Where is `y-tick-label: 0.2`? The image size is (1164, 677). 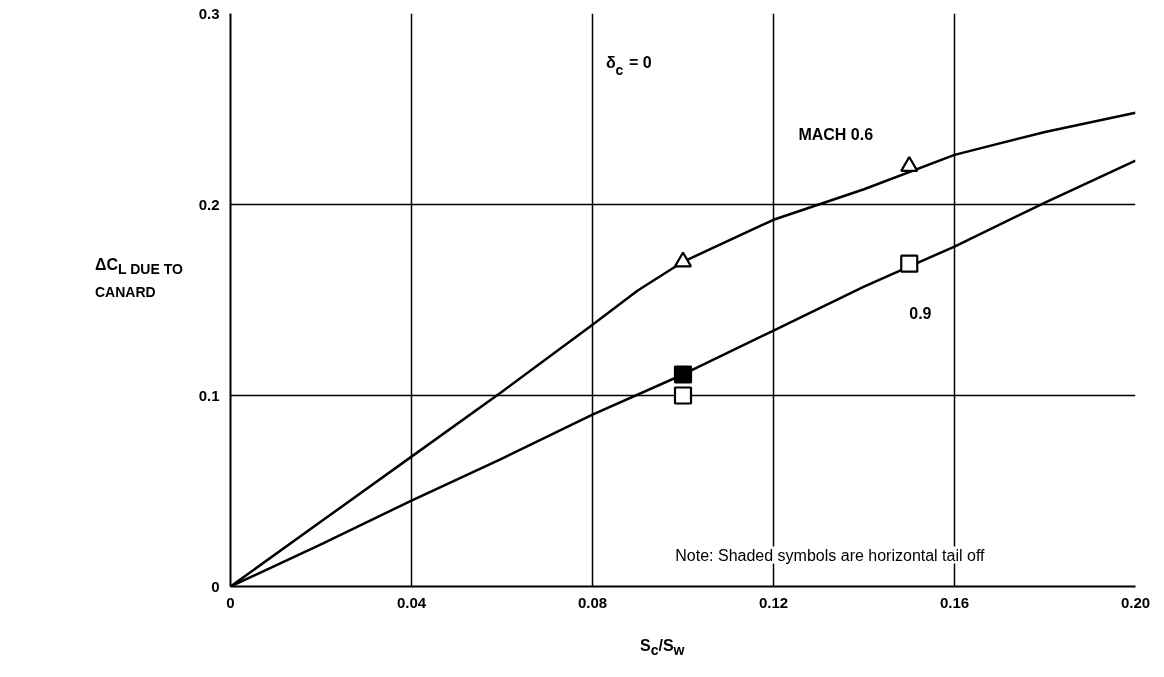
y-tick-label: 0.2 is located at coordinates (209, 204).